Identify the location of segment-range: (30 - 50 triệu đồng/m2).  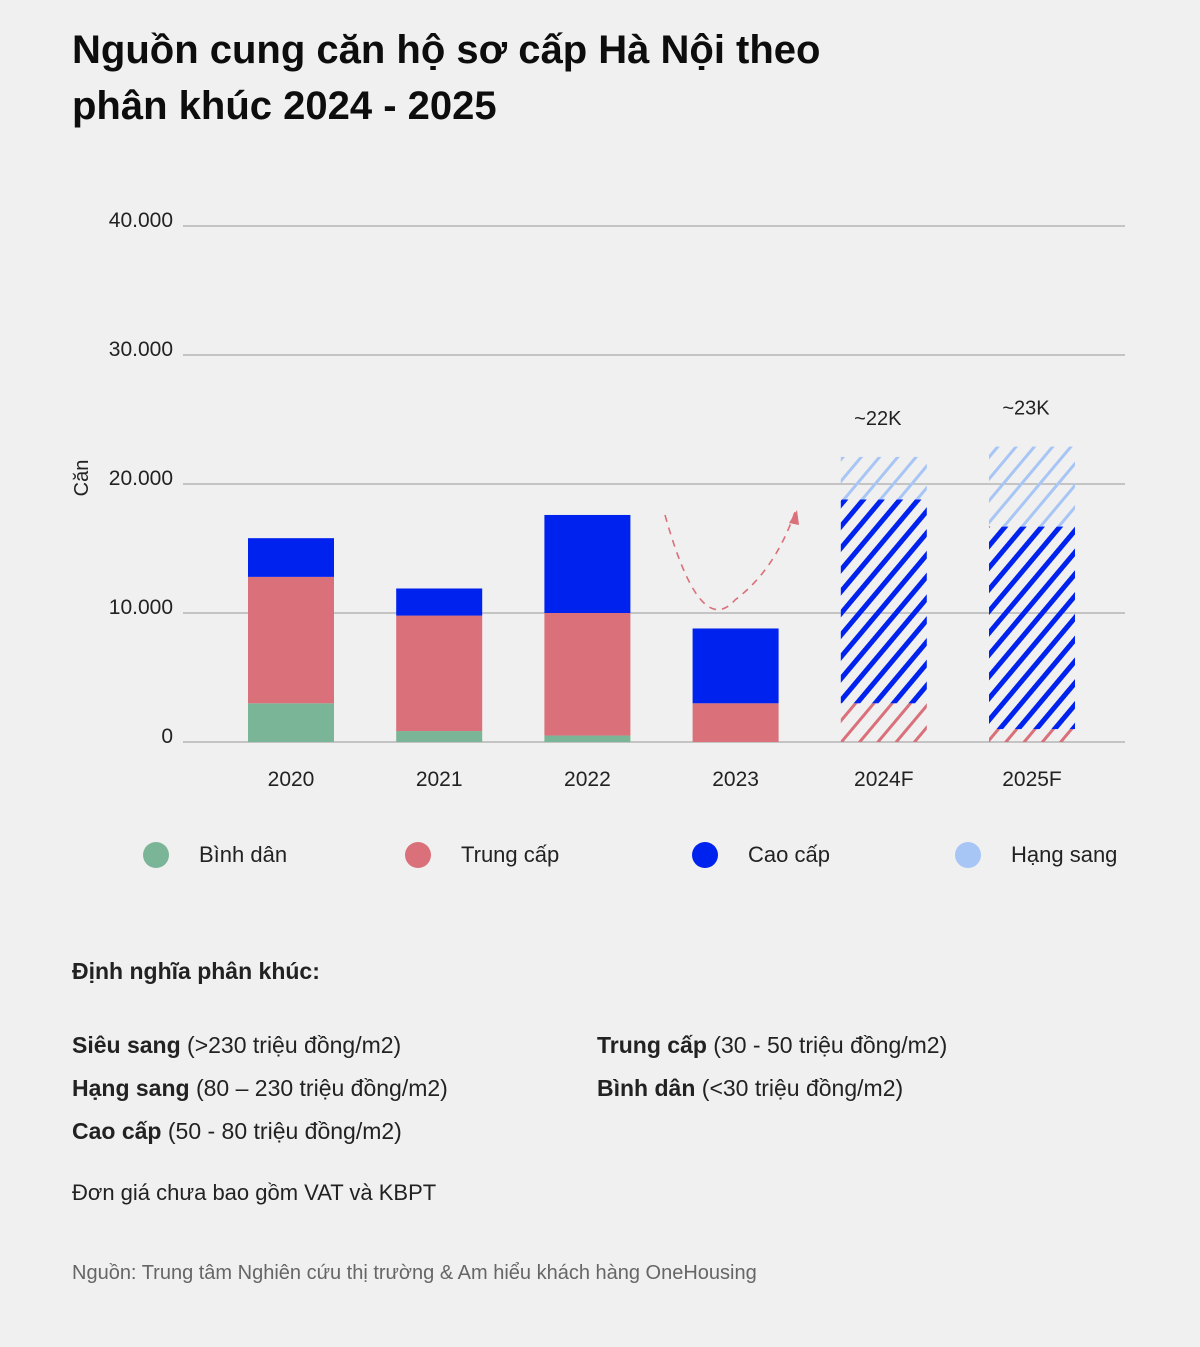
(827, 1045).